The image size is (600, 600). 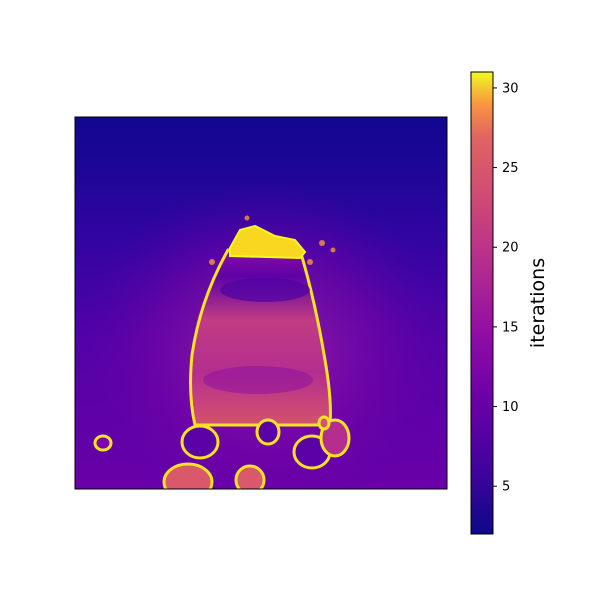 What do you see at coordinates (538, 303) in the screenshot?
I see `colorbar-label: iterations` at bounding box center [538, 303].